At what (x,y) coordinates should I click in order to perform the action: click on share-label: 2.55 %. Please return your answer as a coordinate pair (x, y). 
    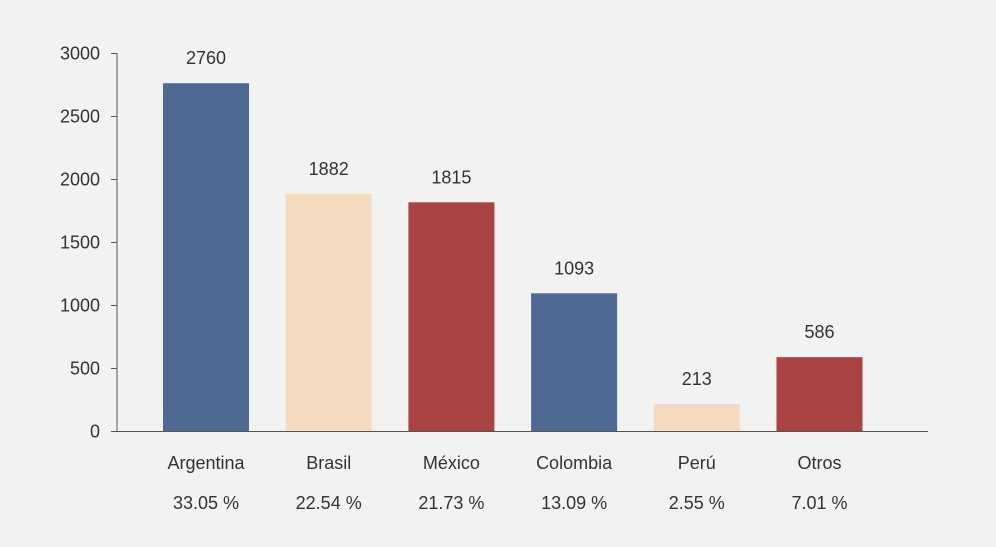
    Looking at the image, I should click on (697, 503).